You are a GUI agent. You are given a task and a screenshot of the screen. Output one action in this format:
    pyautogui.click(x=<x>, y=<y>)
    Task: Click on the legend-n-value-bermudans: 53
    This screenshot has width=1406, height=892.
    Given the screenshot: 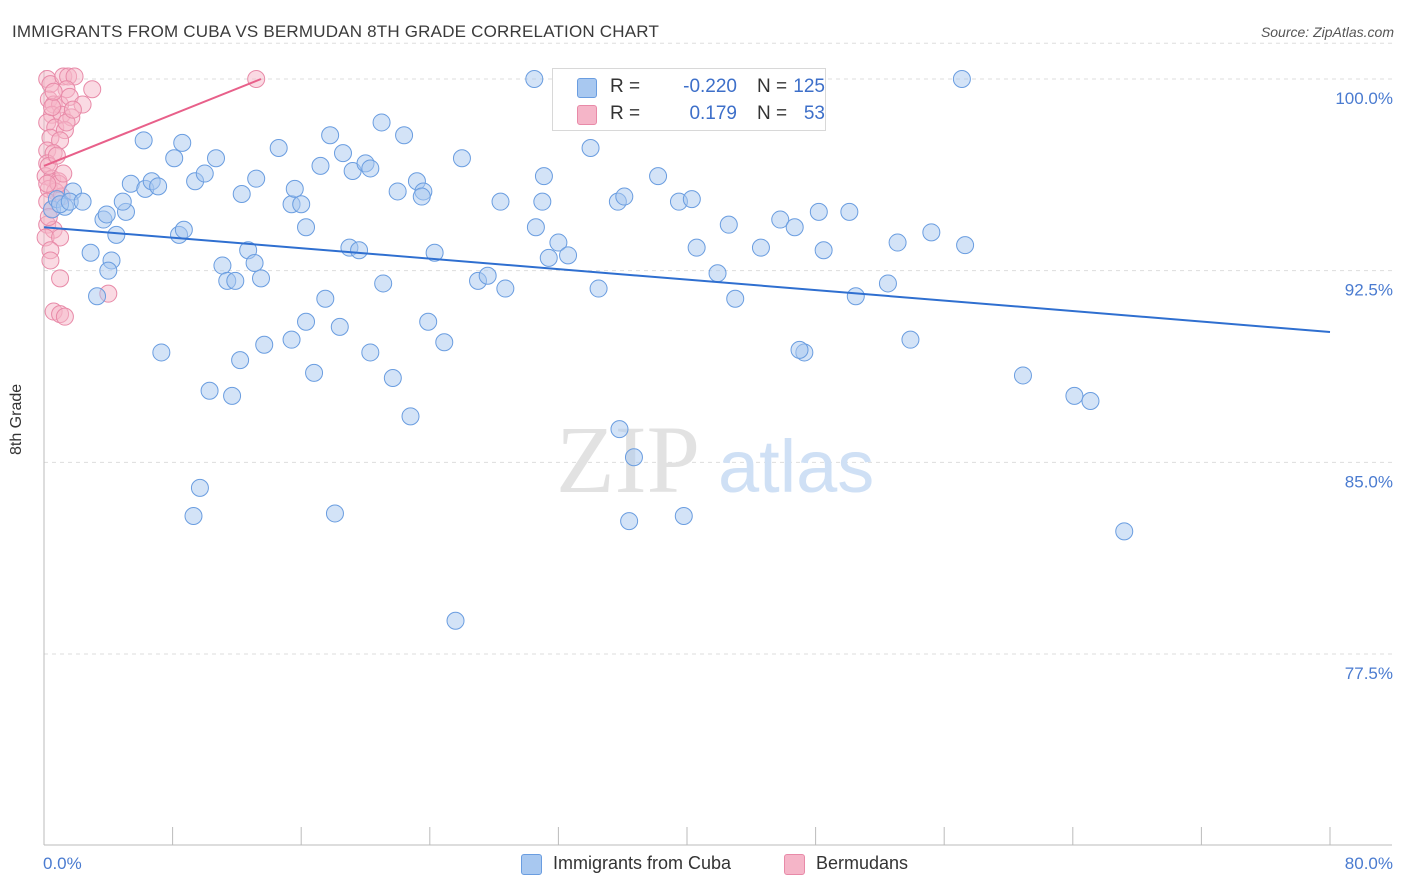 What is the action you would take?
    pyautogui.click(x=814, y=113)
    